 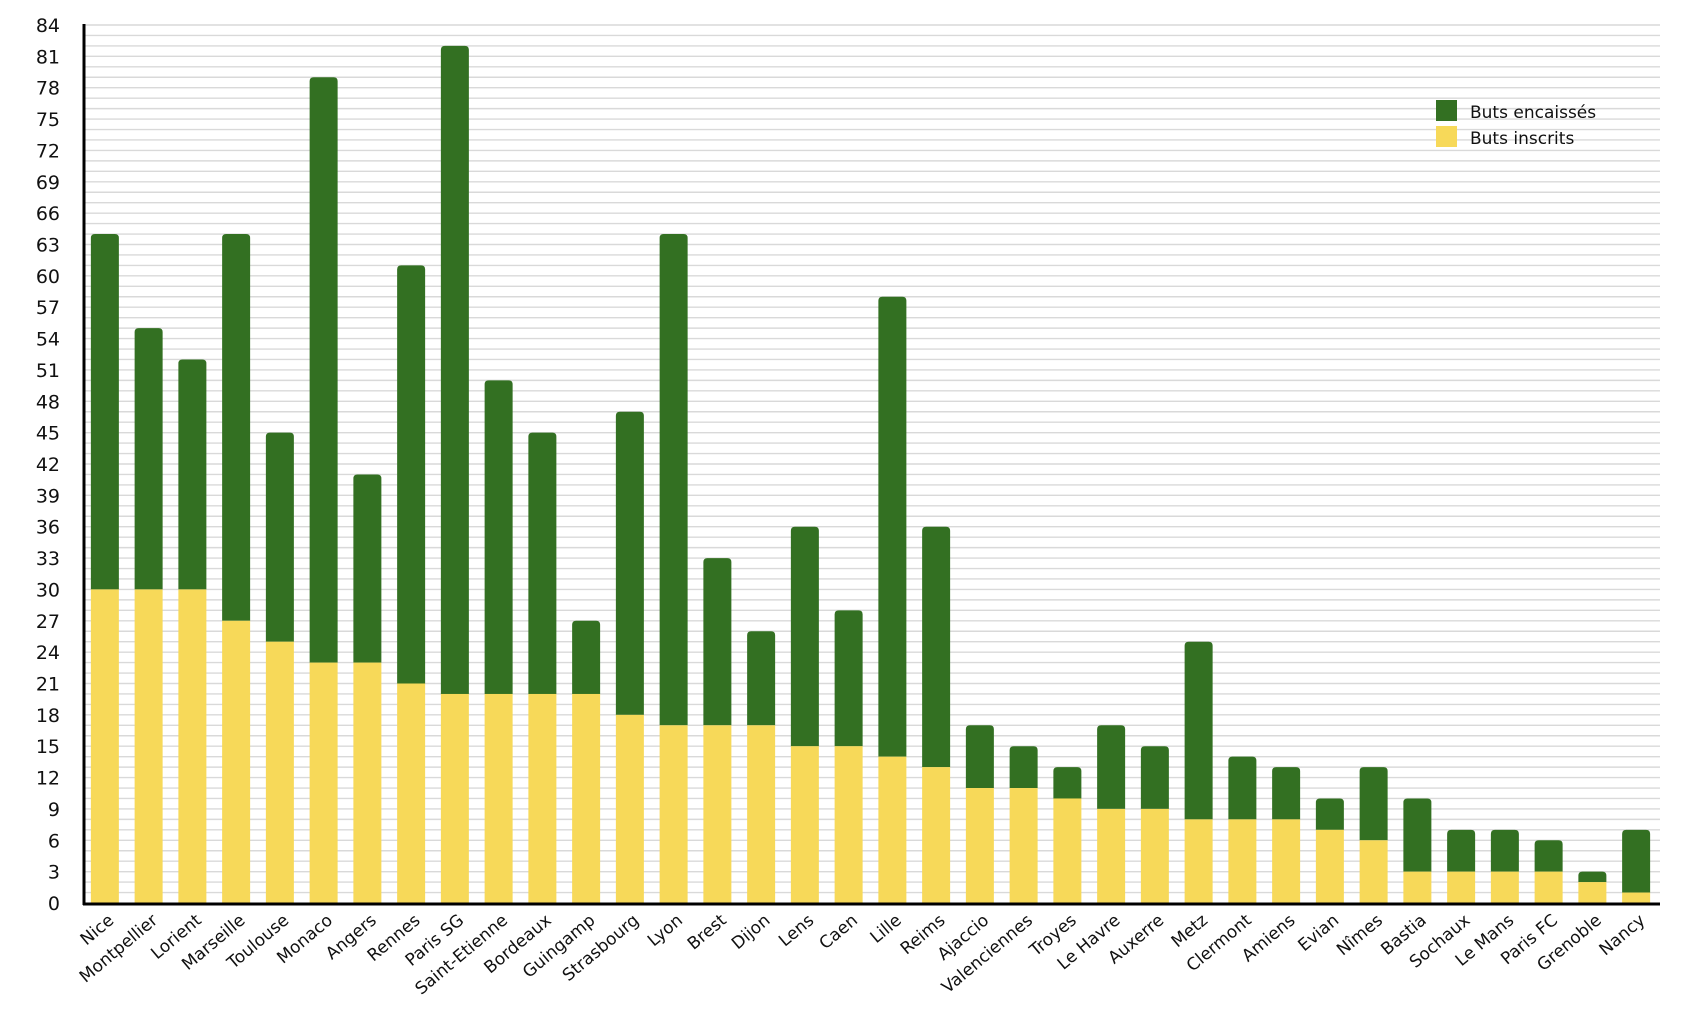 What do you see at coordinates (761, 678) in the screenshot?
I see `bar-conceded-Dijon` at bounding box center [761, 678].